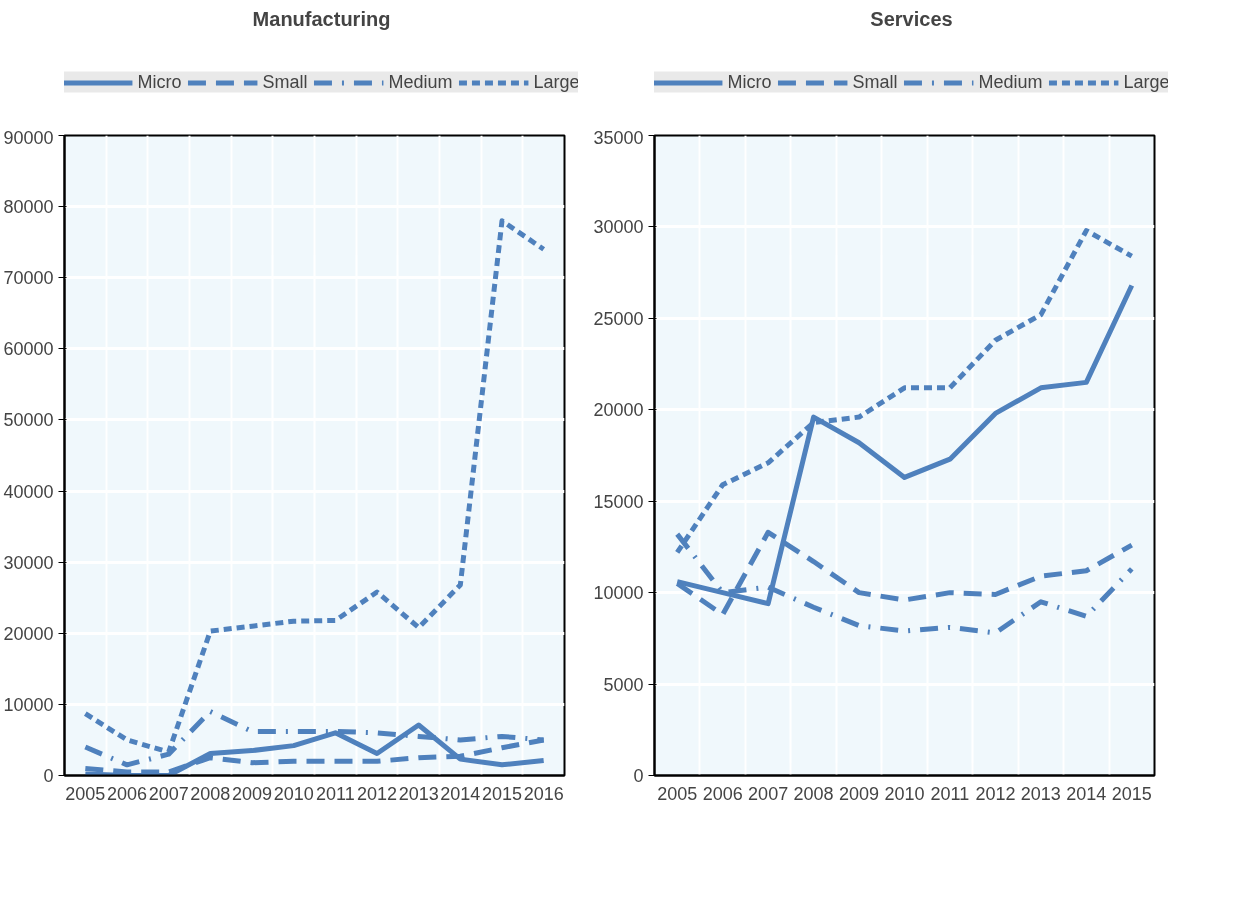 The height and width of the screenshot is (904, 1237). I want to click on y-tick-label: 25000, so click(618, 318).